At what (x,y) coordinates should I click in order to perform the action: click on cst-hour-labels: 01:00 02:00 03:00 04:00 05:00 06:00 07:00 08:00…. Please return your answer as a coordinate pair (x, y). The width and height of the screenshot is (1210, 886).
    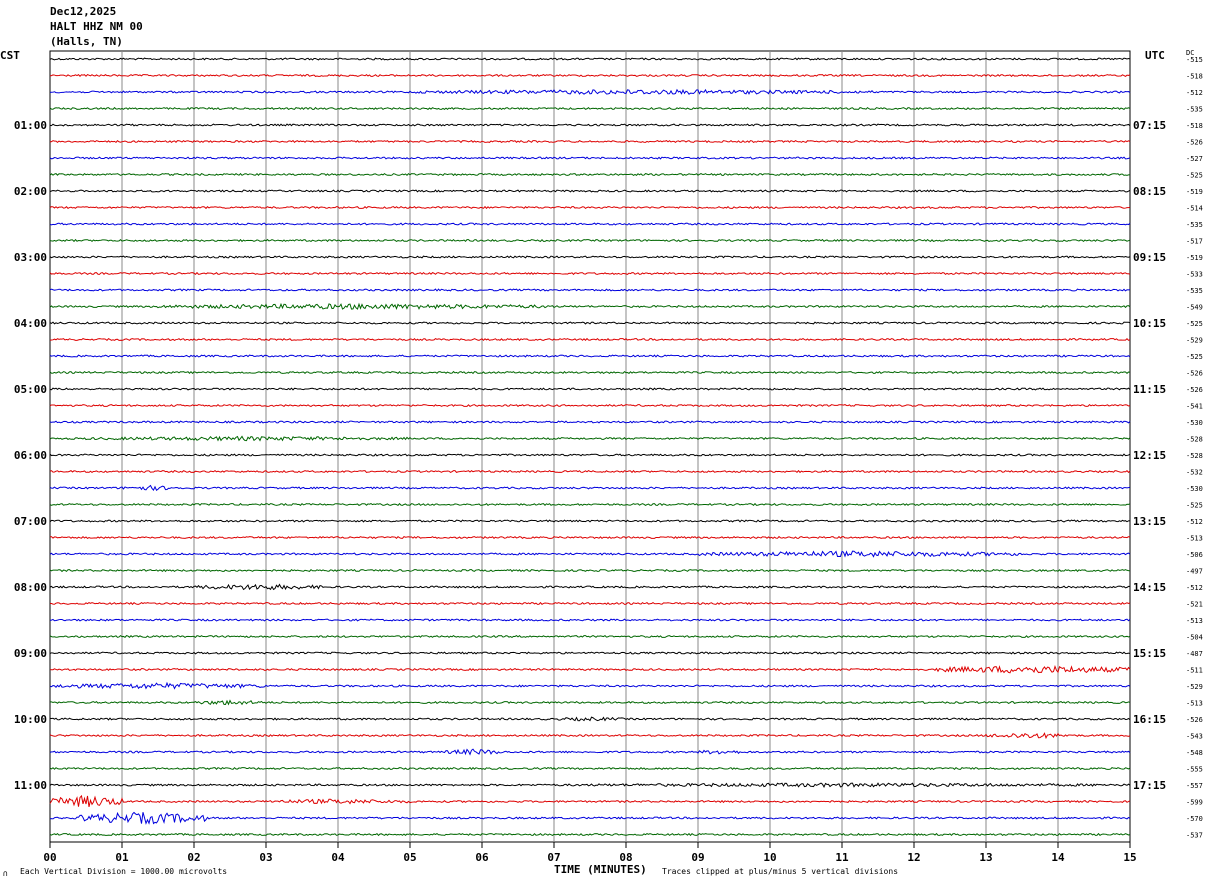
    Looking at the image, I should click on (30, 455).